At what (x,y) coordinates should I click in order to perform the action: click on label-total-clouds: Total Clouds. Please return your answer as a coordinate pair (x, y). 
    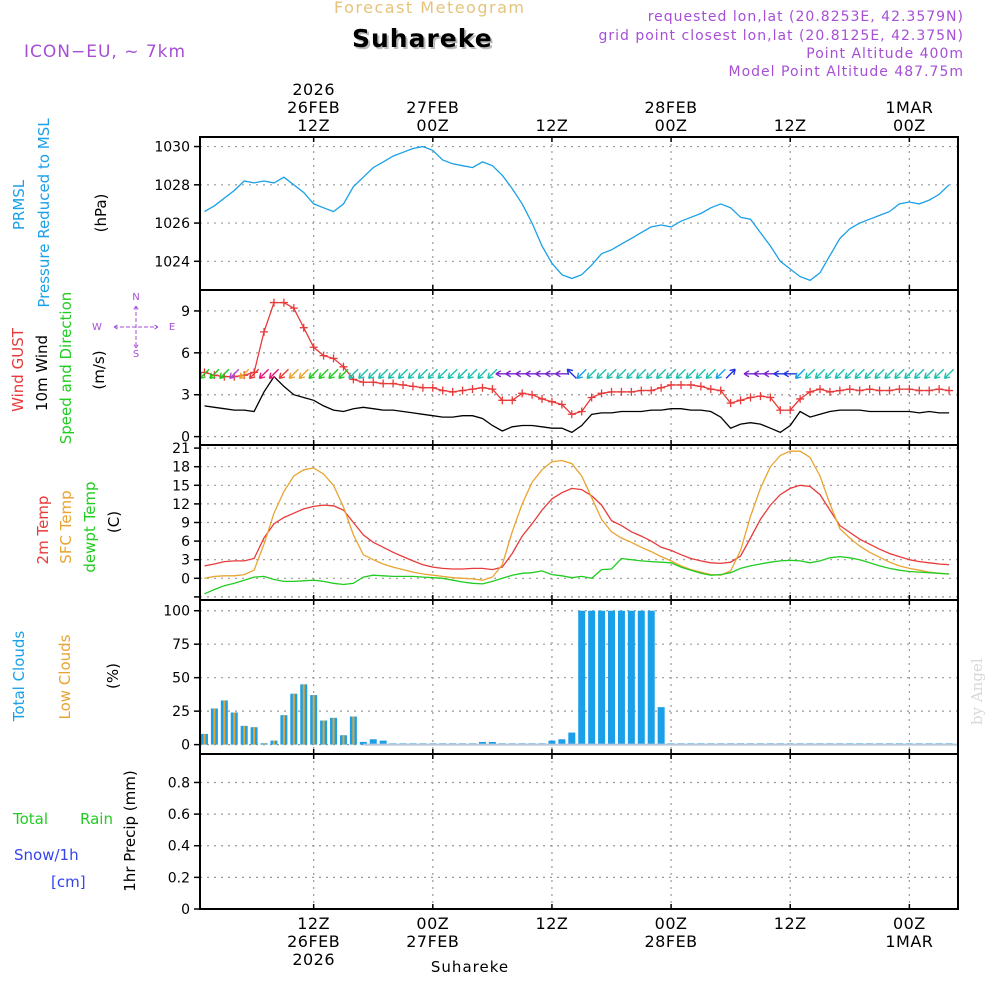
    Looking at the image, I should click on (19, 677).